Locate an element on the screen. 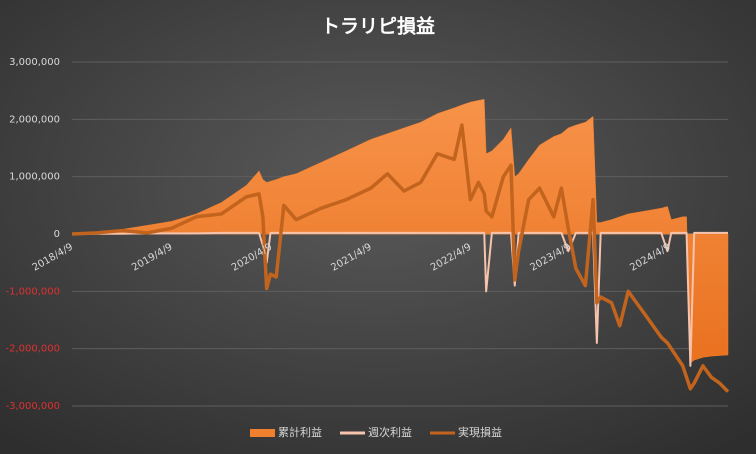 The height and width of the screenshot is (454, 756). legend-swatch is located at coordinates (262, 433).